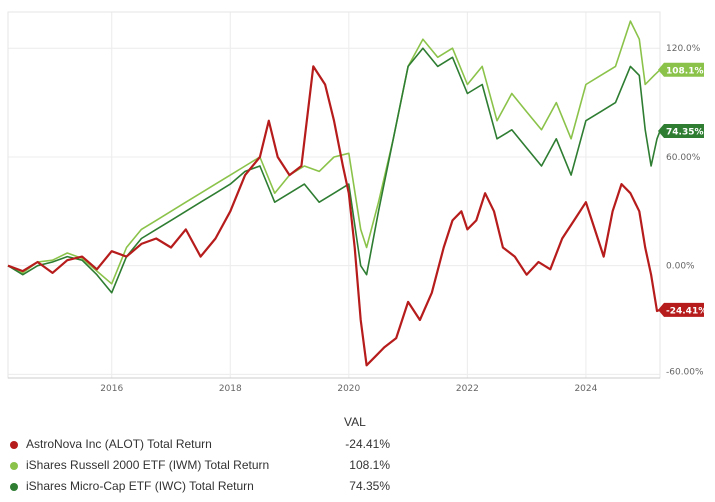  Describe the element at coordinates (348, 389) in the screenshot. I see `x-tick-label-2: 2020` at that location.